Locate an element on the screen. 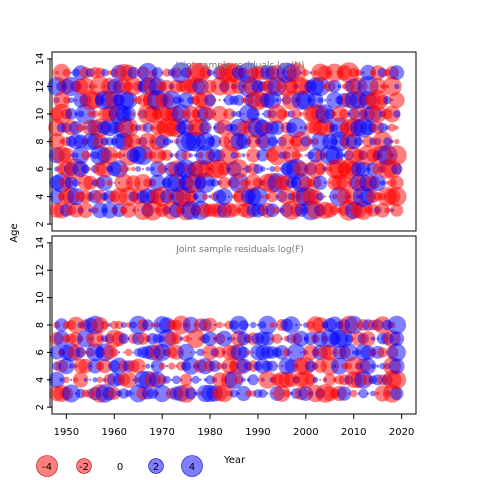  panel-logN-title: Joint sample residuals log(N) is located at coordinates (239, 66).